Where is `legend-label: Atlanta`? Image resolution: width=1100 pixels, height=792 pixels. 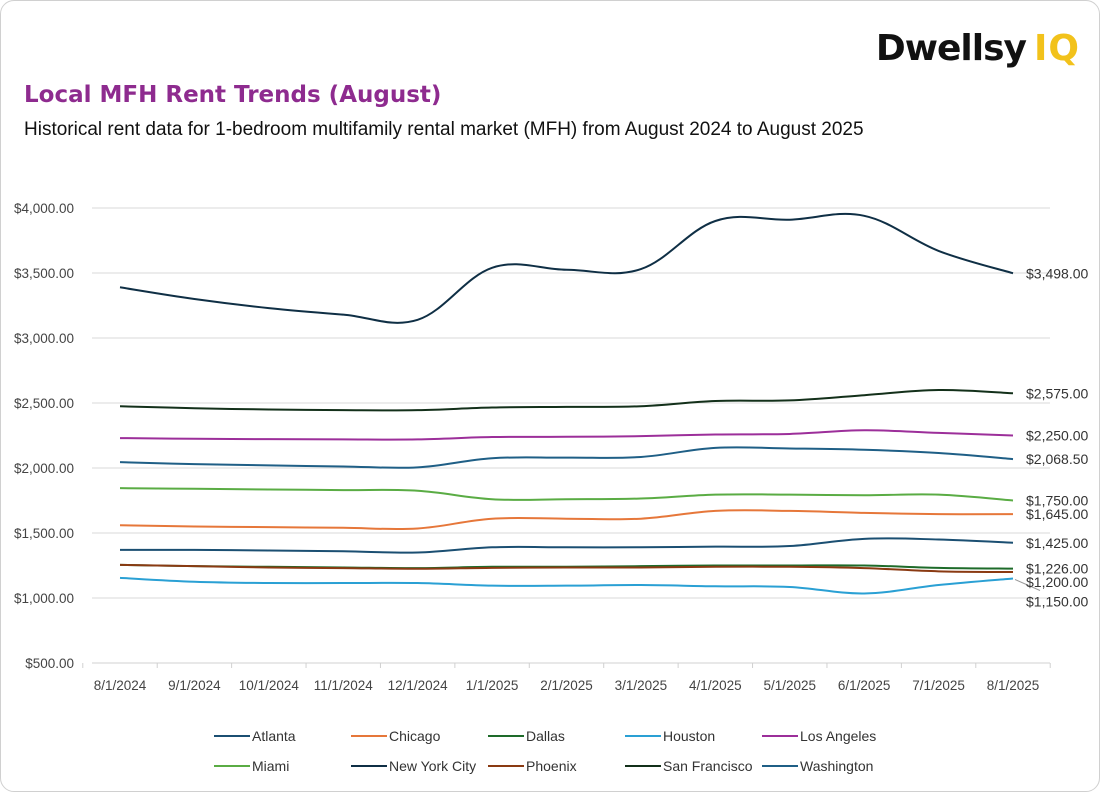
legend-label: Atlanta is located at coordinates (274, 736).